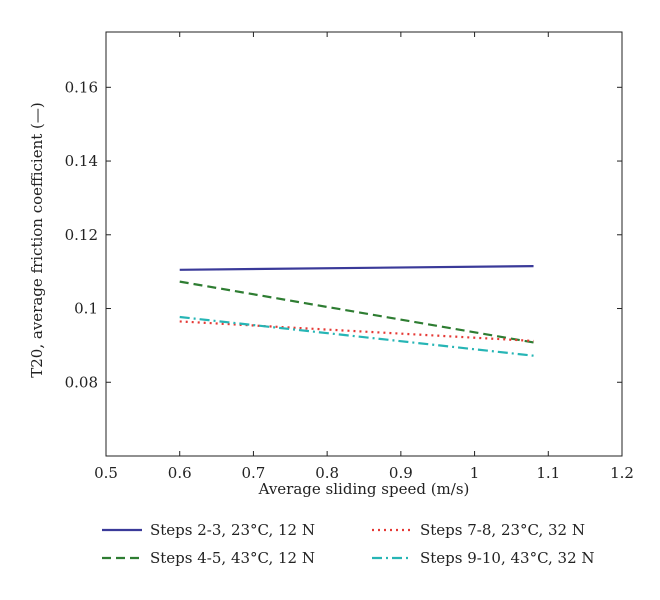  Describe the element at coordinates (106, 473) in the screenshot. I see `x-tick-label: 0.5` at that location.